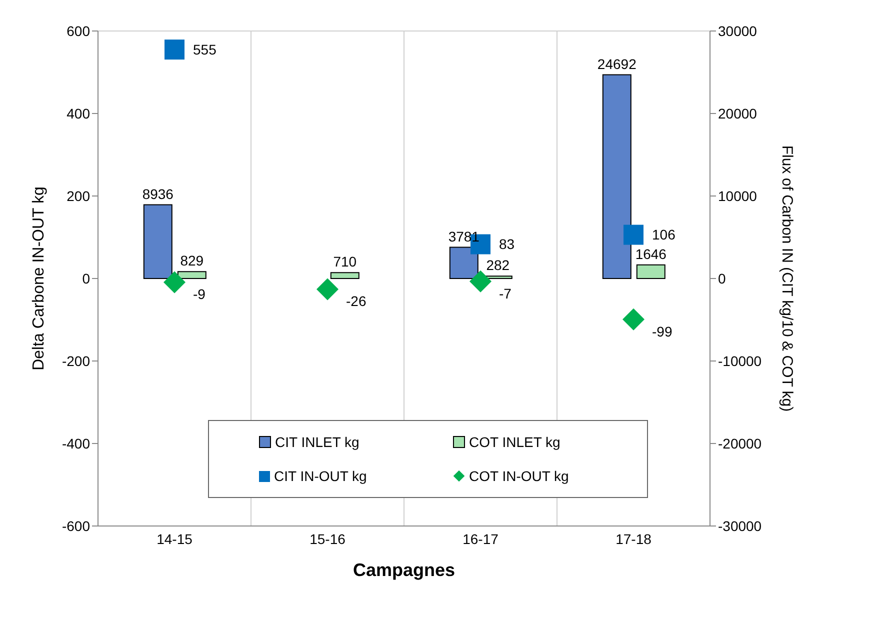  What do you see at coordinates (617, 64) in the screenshot?
I see `data-label: 24692` at bounding box center [617, 64].